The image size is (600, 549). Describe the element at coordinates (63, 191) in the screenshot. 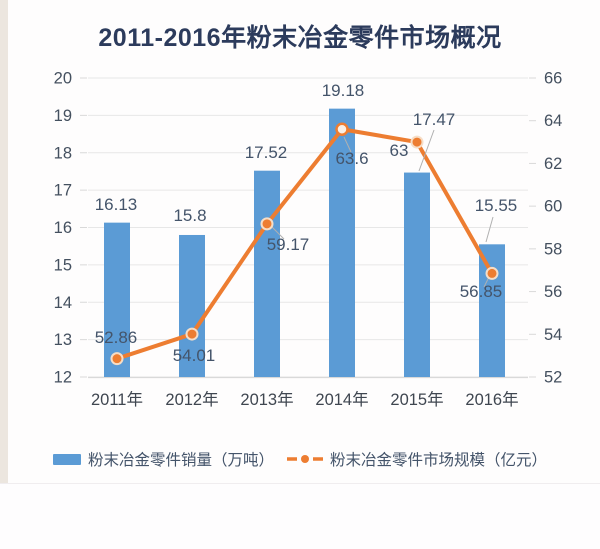

I see `left-axis-tick-label: 17` at that location.